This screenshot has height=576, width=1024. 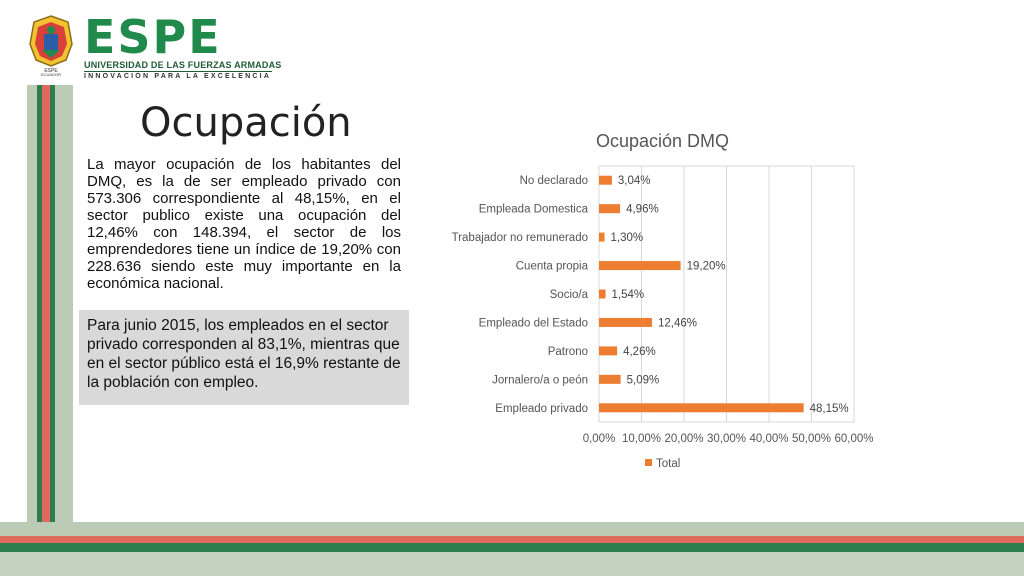 I want to click on data-label: 4,96%, so click(x=642, y=210).